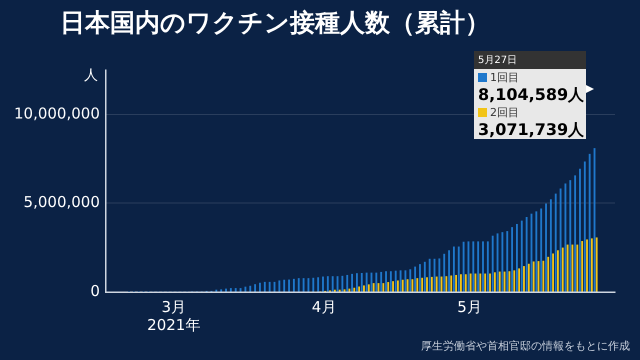  I want to click on legend-label: 1回目, so click(504, 77).